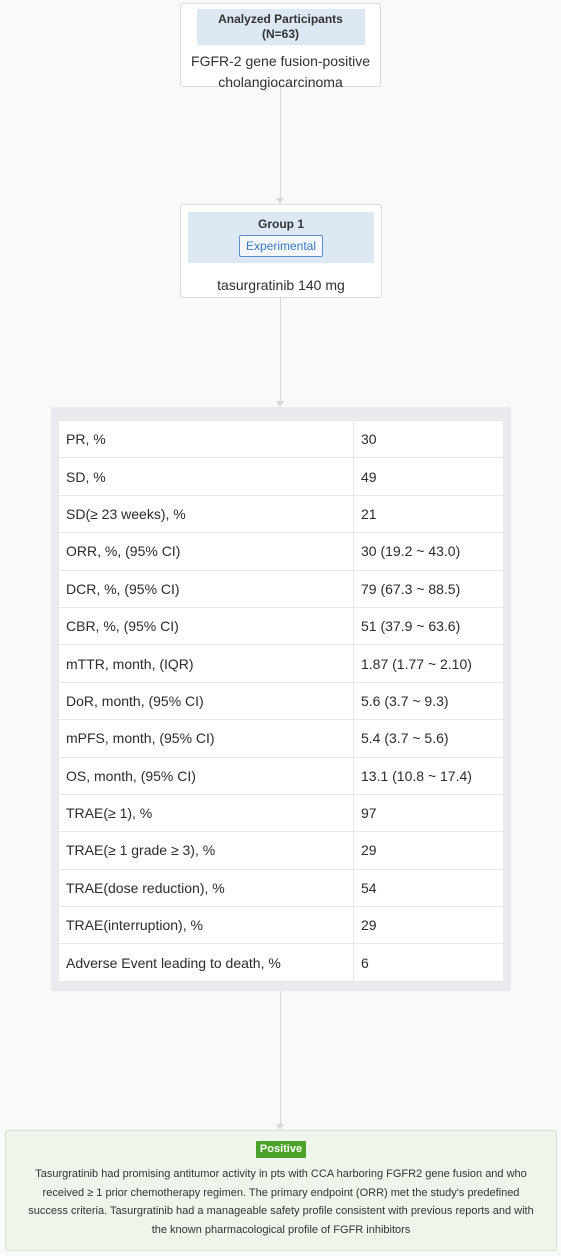 This screenshot has width=561, height=1256. I want to click on table-row: DCR, %, (95% CI) 79 (67.3 ~ 88.5), so click(281, 589).